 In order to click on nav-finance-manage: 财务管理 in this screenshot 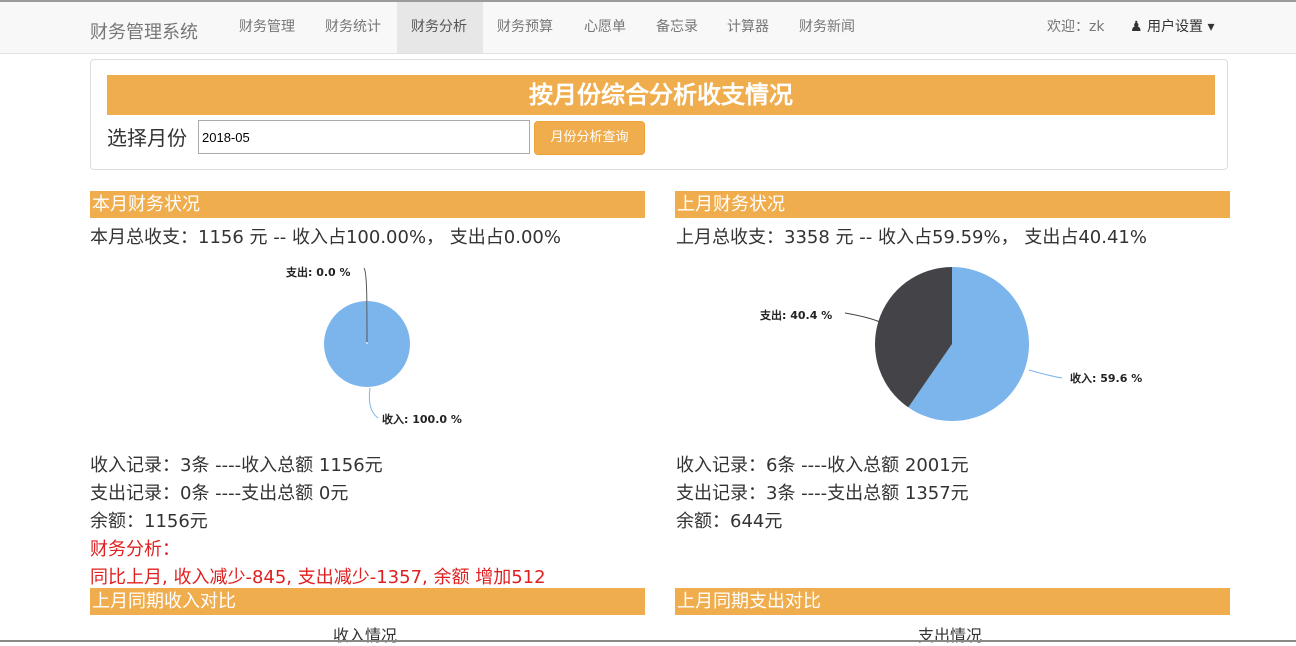, I will do `click(267, 27)`.